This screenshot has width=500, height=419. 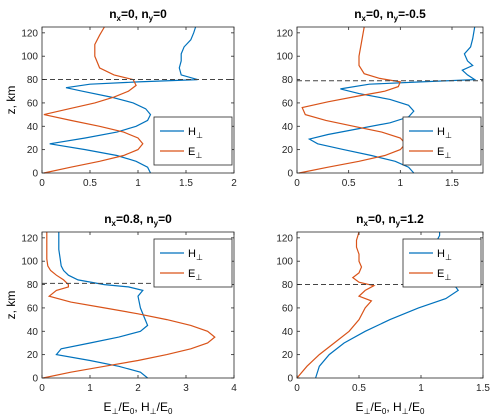 I want to click on panel-title: nx=0, ny=1.2, so click(x=390, y=220).